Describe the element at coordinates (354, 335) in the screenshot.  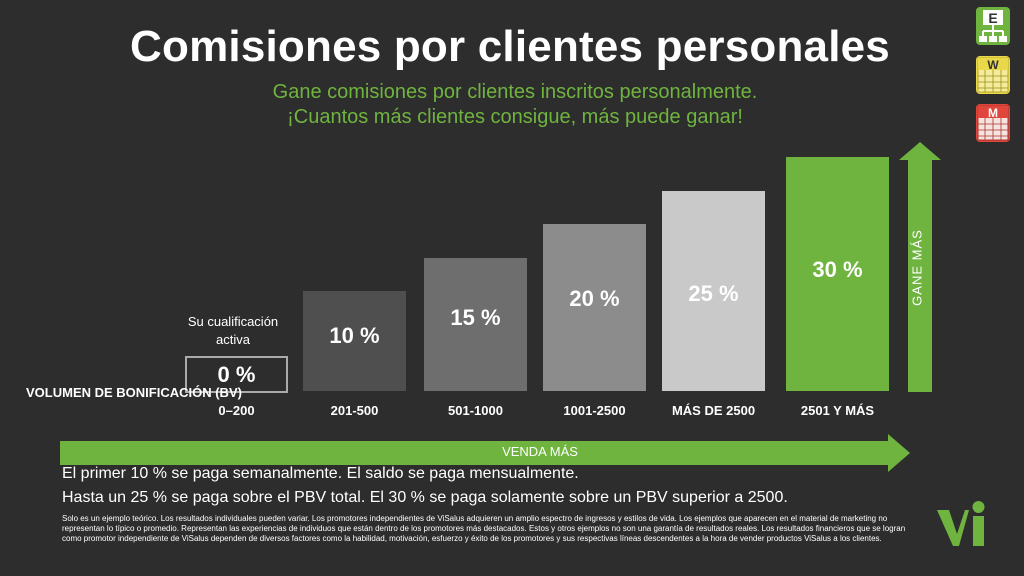
I see `bar-value-label: 10 %` at that location.